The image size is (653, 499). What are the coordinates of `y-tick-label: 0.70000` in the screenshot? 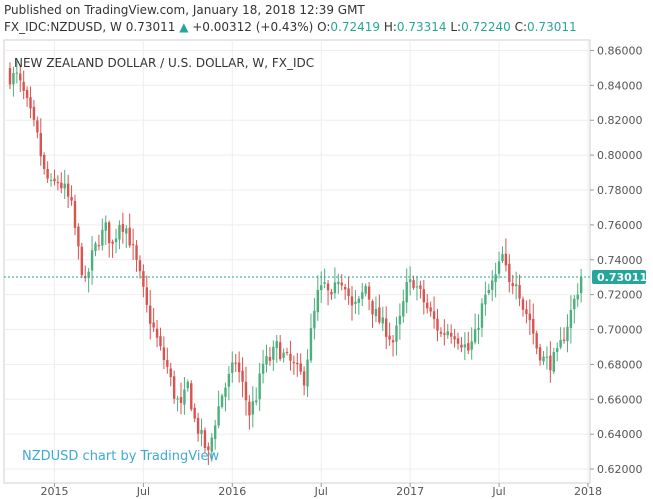 It's located at (620, 330).